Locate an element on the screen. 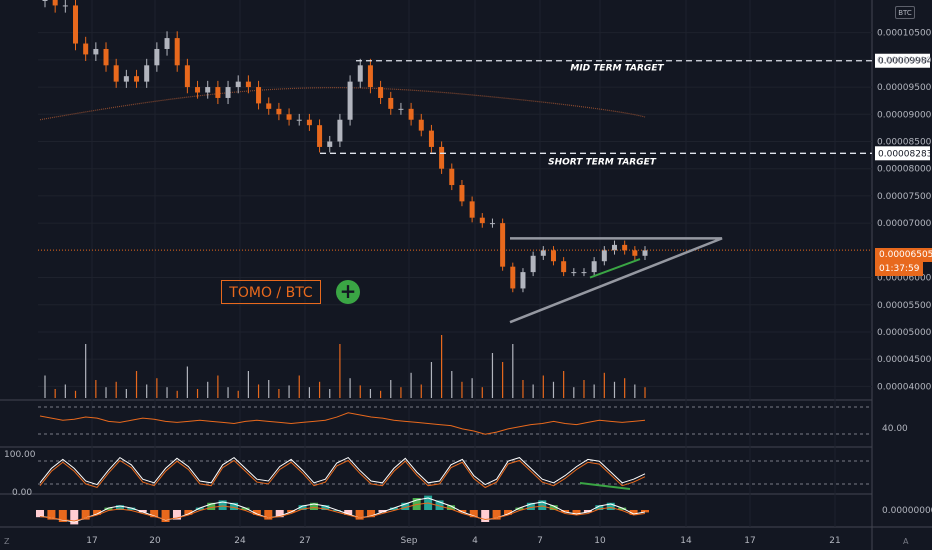 Image resolution: width=932 pixels, height=550 pixels. countdown-label: 01:37:59 is located at coordinates (899, 269).